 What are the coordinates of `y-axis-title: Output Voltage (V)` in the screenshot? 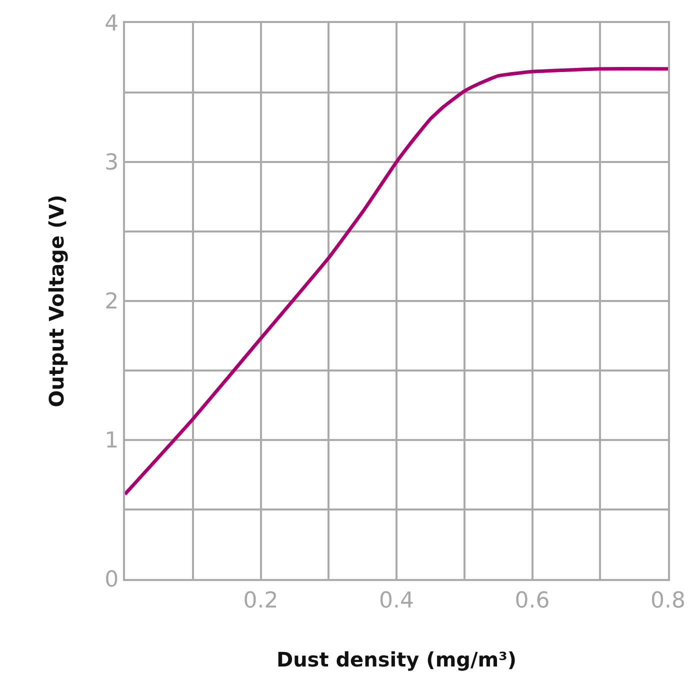 It's located at (56, 301).